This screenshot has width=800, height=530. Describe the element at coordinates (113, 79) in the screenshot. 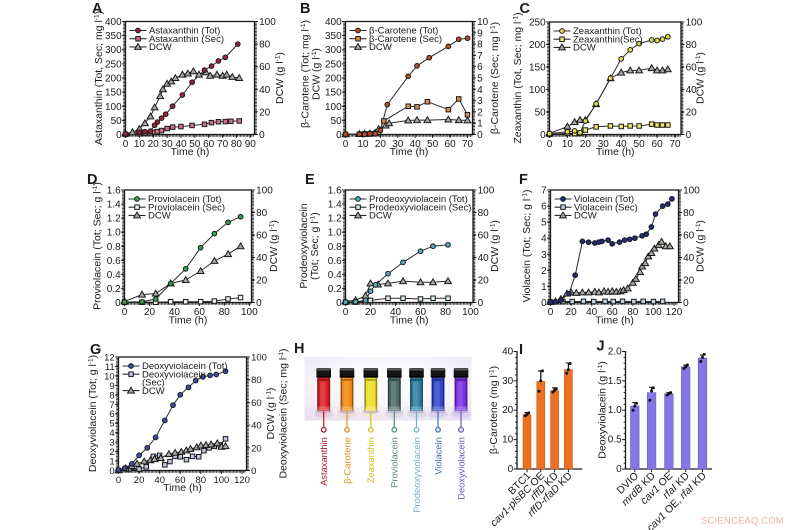

I see `svg-text: 200` at that location.